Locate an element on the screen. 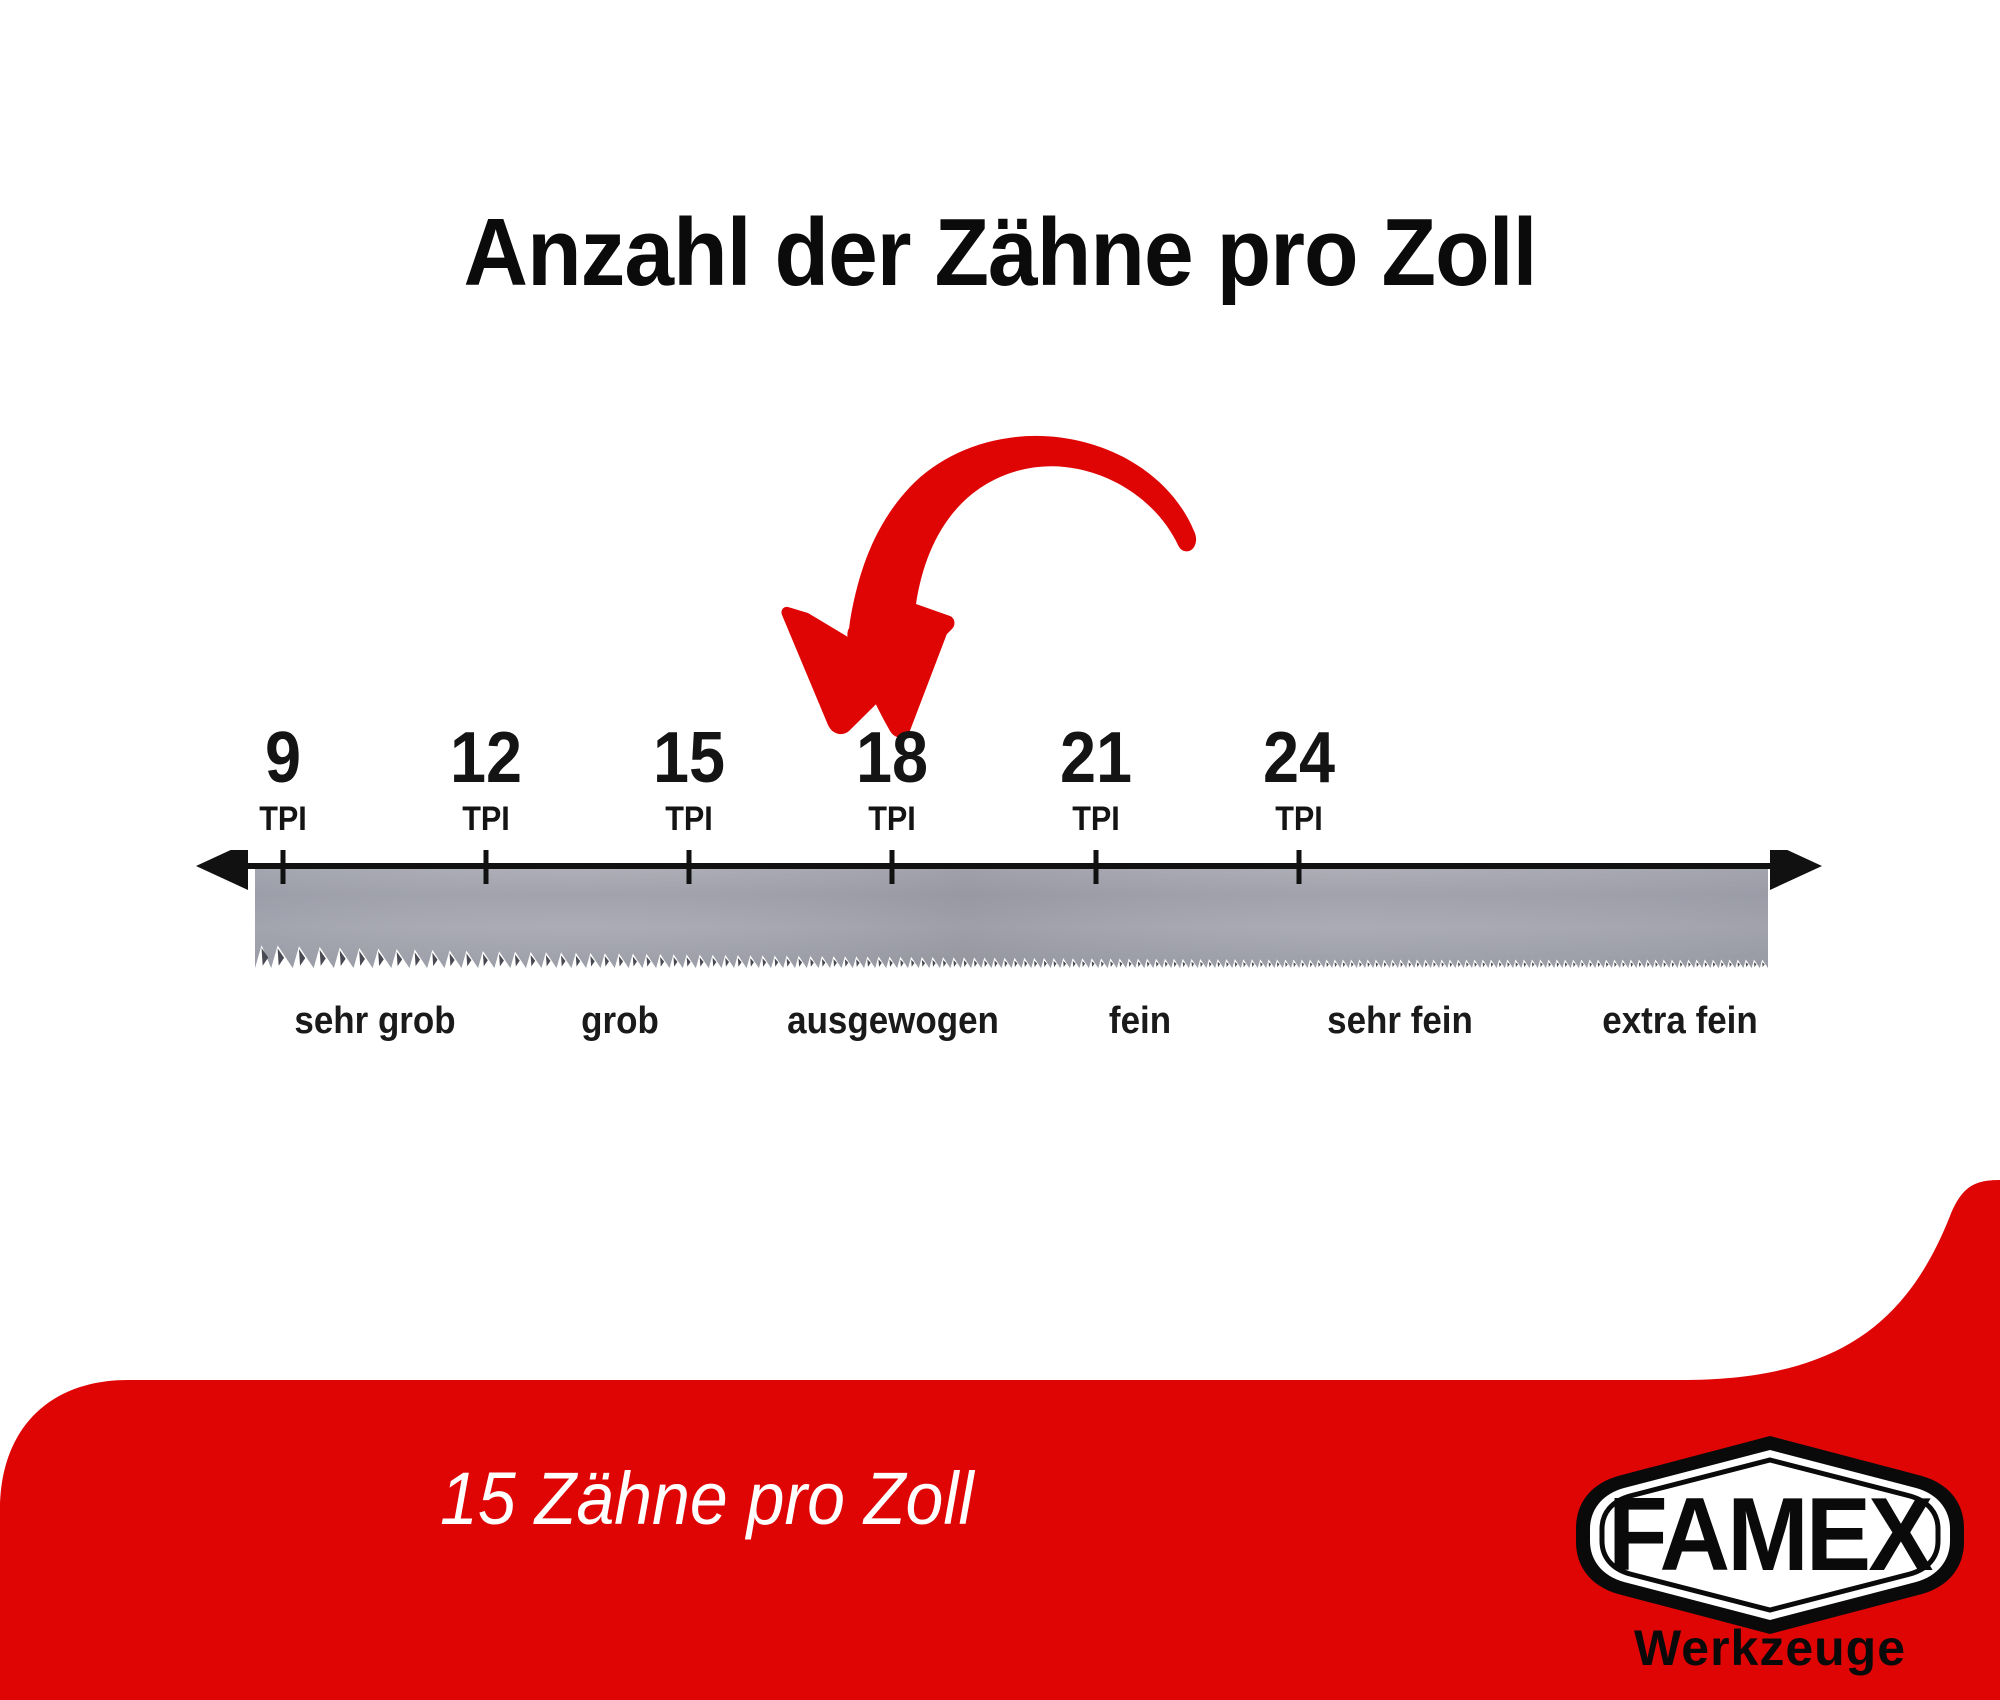  famex-logo: FAMEX is located at coordinates (1770, 1560).